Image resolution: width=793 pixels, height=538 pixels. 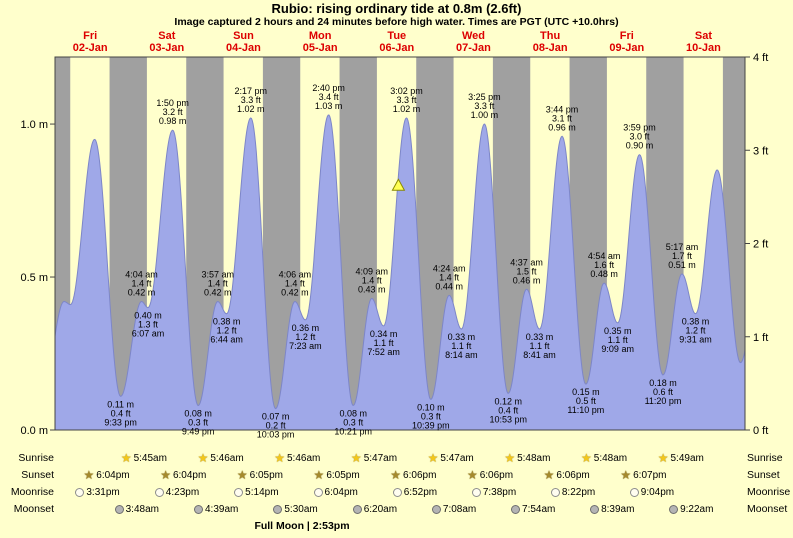 I want to click on astro-row-label-left: Sunset, so click(x=37, y=475).